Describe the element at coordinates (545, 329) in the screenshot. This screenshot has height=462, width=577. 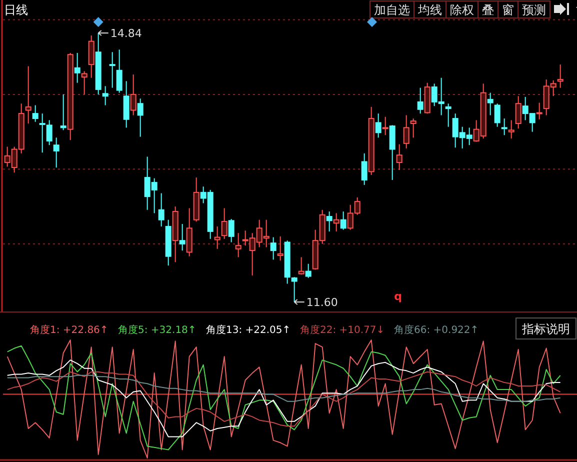
I see `text: 指标说明` at that location.